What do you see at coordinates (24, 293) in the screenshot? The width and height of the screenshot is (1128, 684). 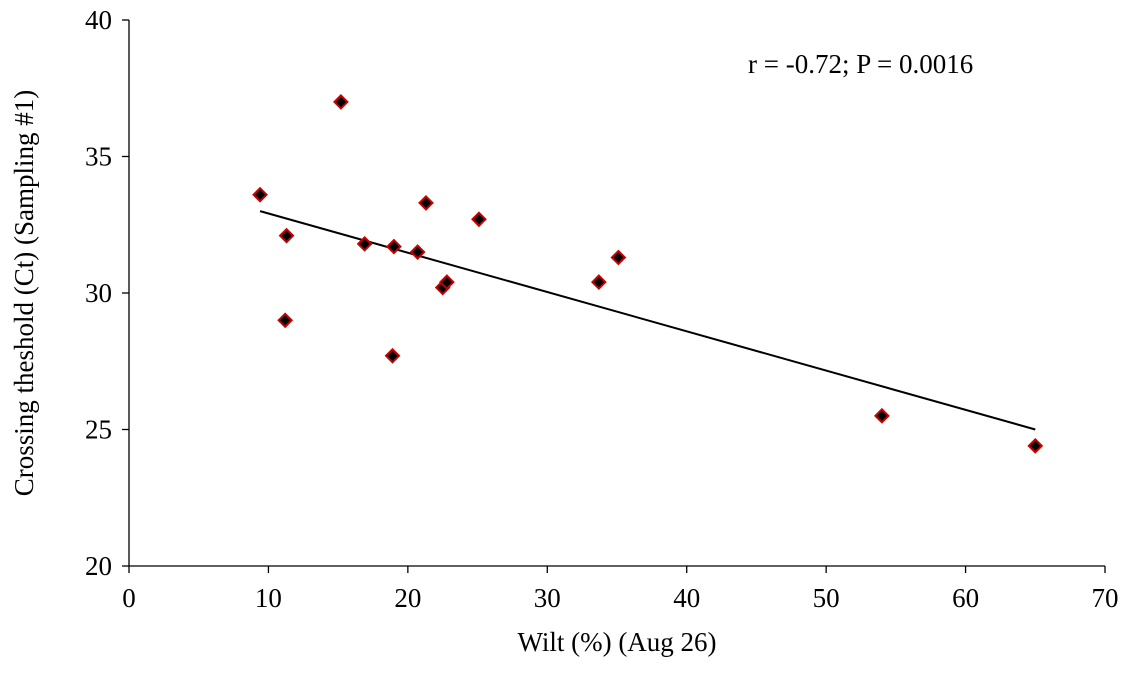 I see `y-axis-title: Crossing theshold (Ct) (Sampling #1)` at bounding box center [24, 293].